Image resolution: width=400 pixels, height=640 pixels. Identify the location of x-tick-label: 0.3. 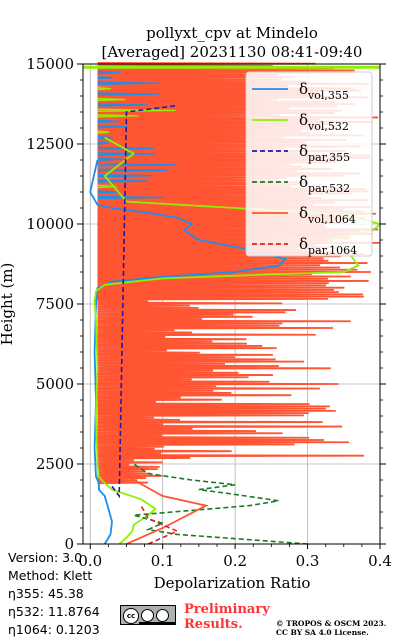
(308, 561).